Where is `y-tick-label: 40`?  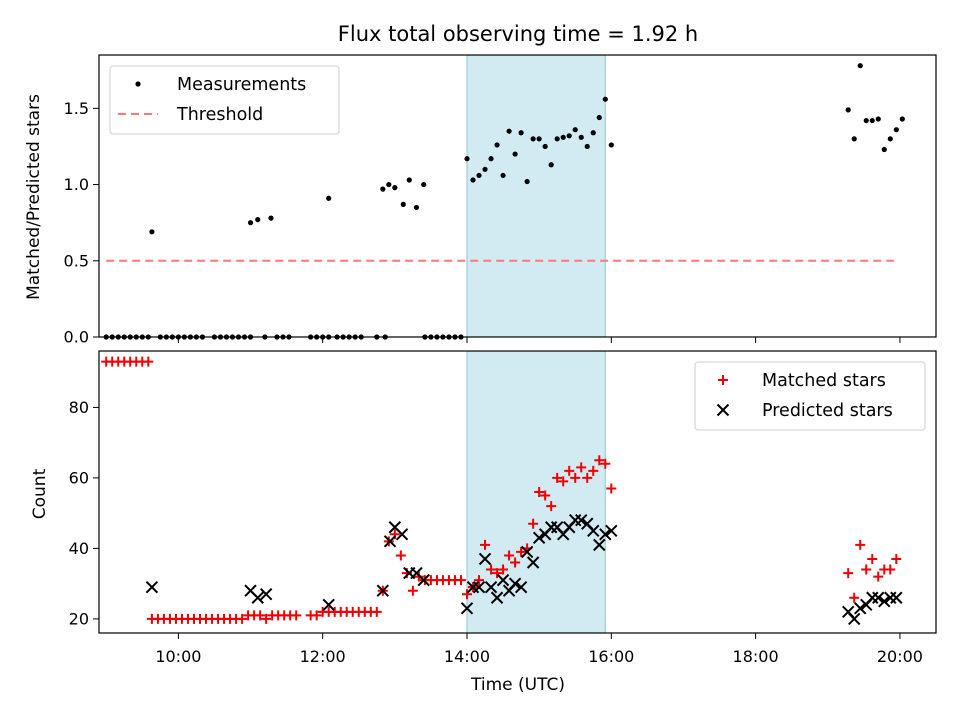 y-tick-label: 40 is located at coordinates (79, 548).